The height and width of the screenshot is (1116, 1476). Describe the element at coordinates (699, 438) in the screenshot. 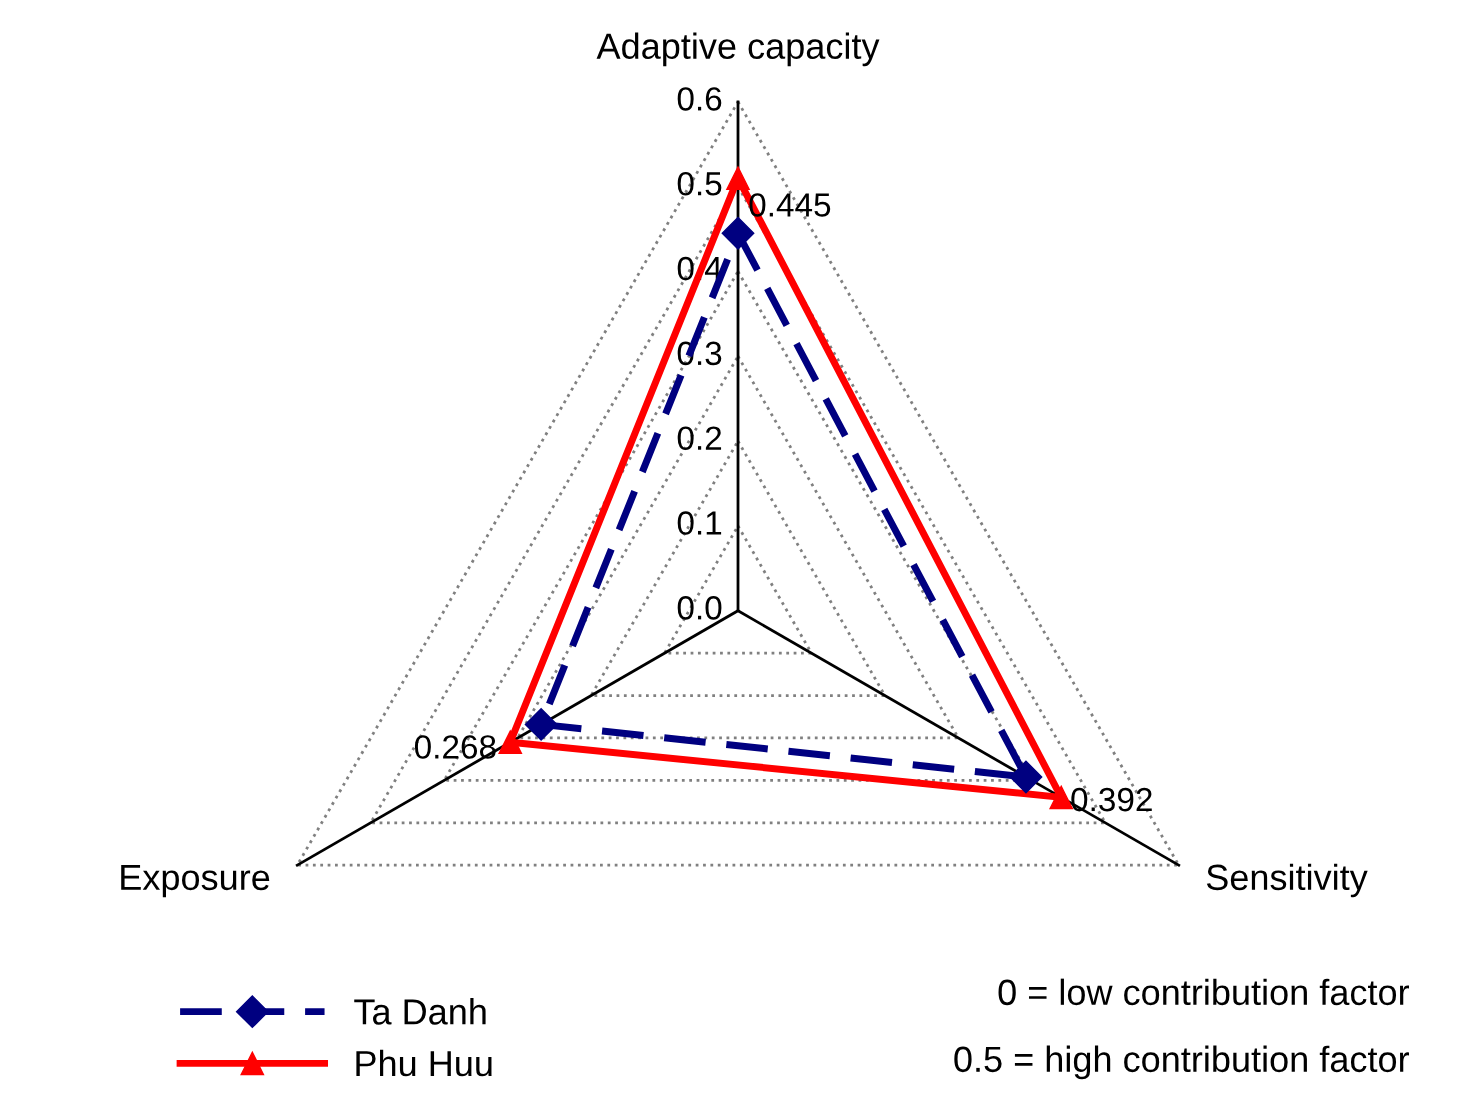

I see `y-tick-label: 0.2` at that location.